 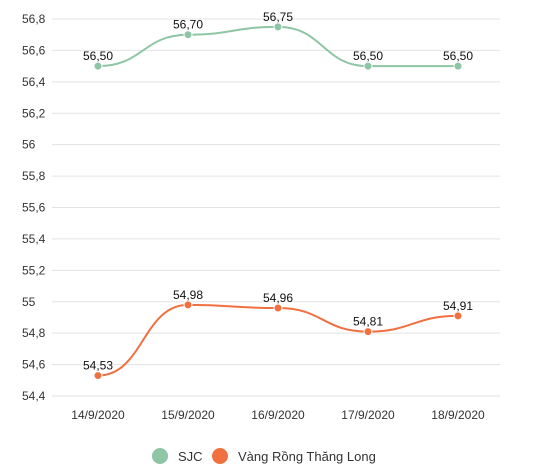 I want to click on y-tick-label: 56, so click(x=29, y=145).